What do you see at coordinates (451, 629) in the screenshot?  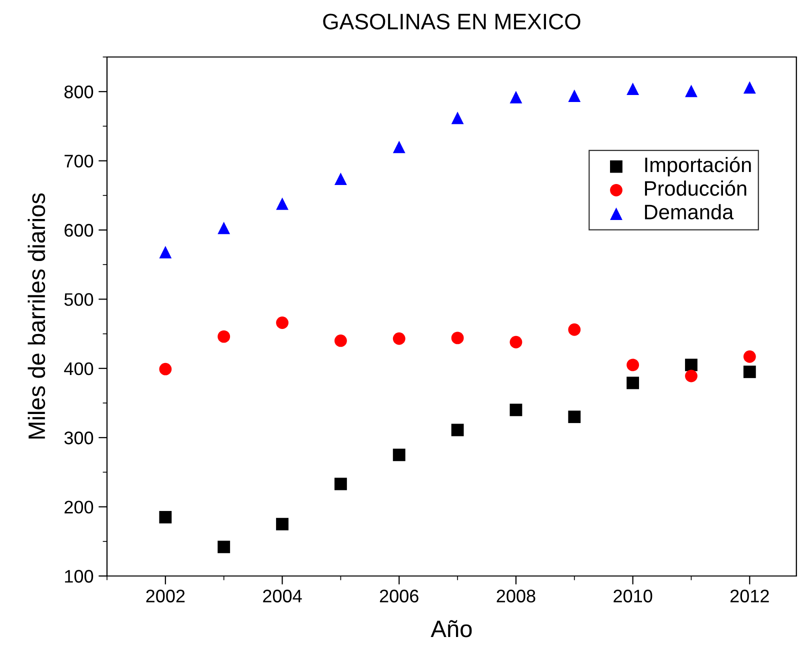 I see `x-axis-title: Año` at bounding box center [451, 629].